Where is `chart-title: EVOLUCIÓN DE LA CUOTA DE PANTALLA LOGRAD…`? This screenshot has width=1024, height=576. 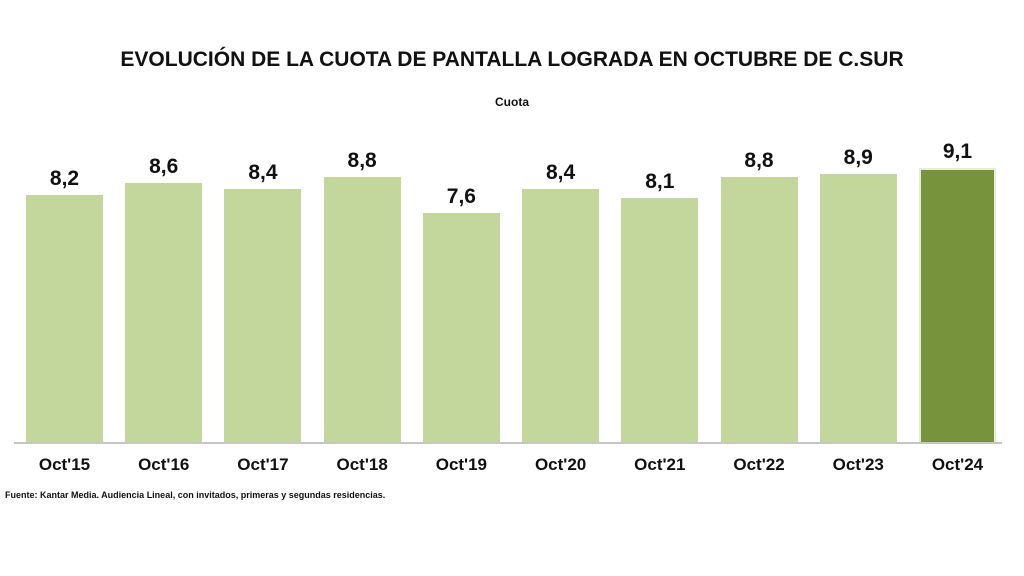
chart-title: EVOLUCIÓN DE LA CUOTA DE PANTALLA LOGRAD… is located at coordinates (512, 59).